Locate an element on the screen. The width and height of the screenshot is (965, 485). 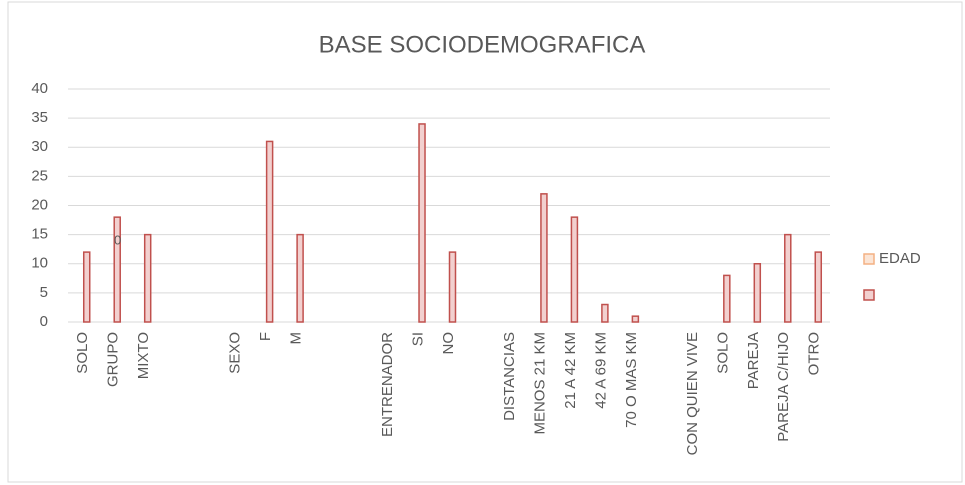
x-tick-label: 21 A 42 KM is located at coordinates (570, 370).